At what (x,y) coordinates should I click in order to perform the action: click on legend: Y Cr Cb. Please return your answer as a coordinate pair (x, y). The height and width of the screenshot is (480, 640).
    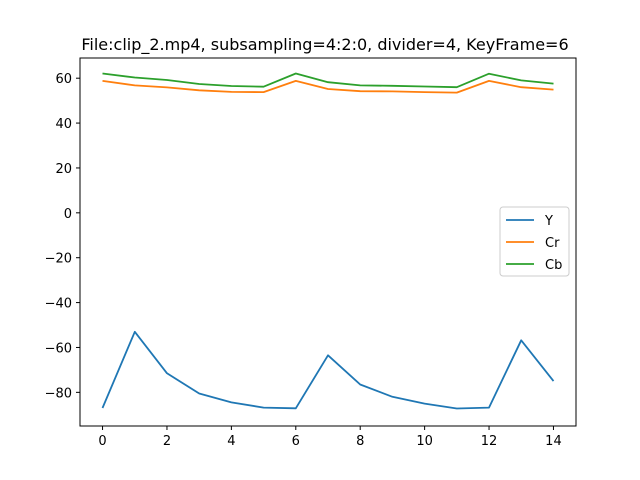
    Looking at the image, I should click on (534, 241).